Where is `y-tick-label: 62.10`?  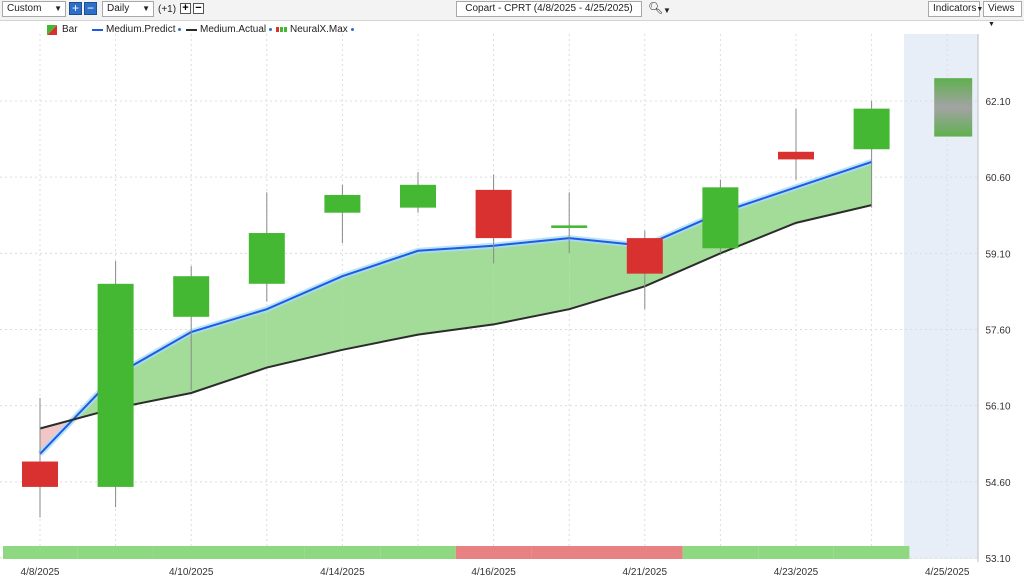 y-tick-label: 62.10 is located at coordinates (997, 102).